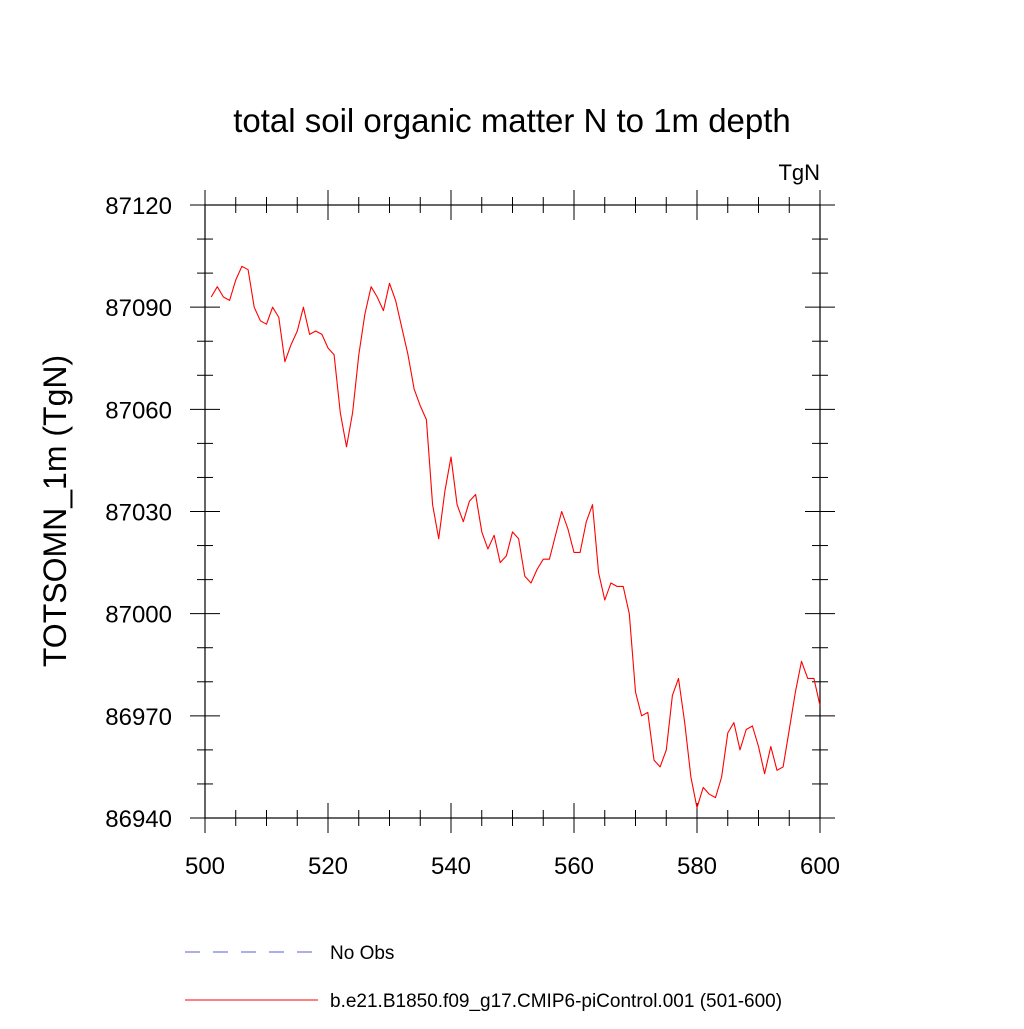  Describe the element at coordinates (820, 866) in the screenshot. I see `x-tick-label: 600` at that location.